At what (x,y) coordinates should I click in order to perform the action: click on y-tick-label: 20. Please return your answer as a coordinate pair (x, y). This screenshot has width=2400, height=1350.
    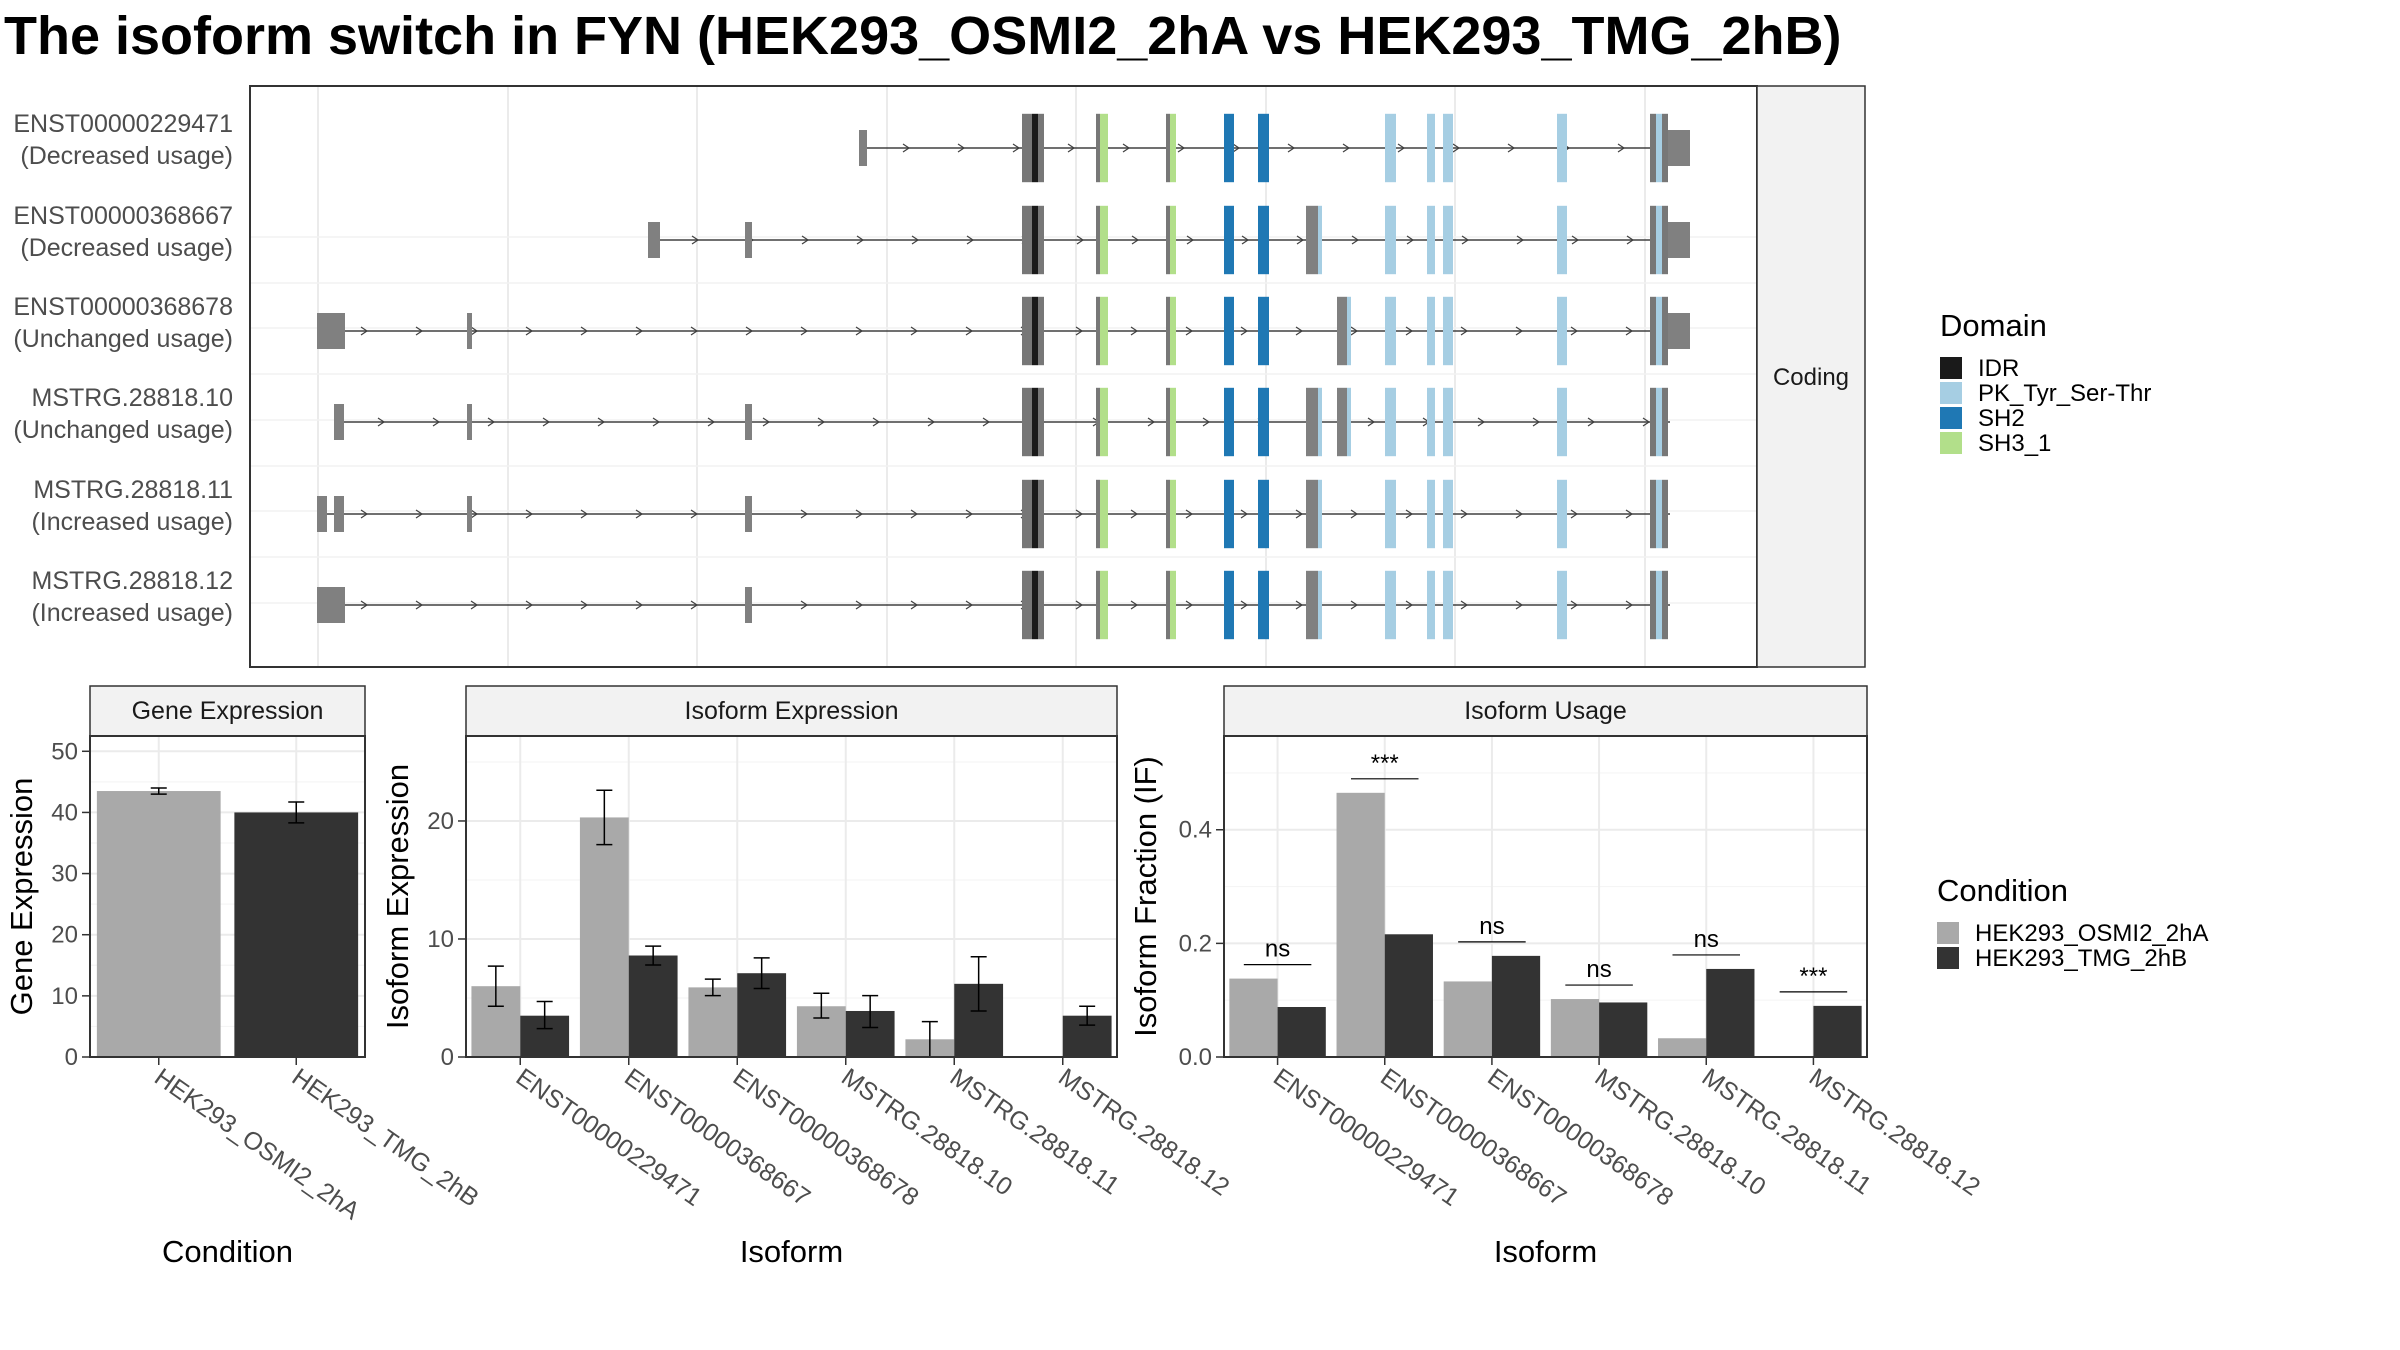
    Looking at the image, I should click on (64, 935).